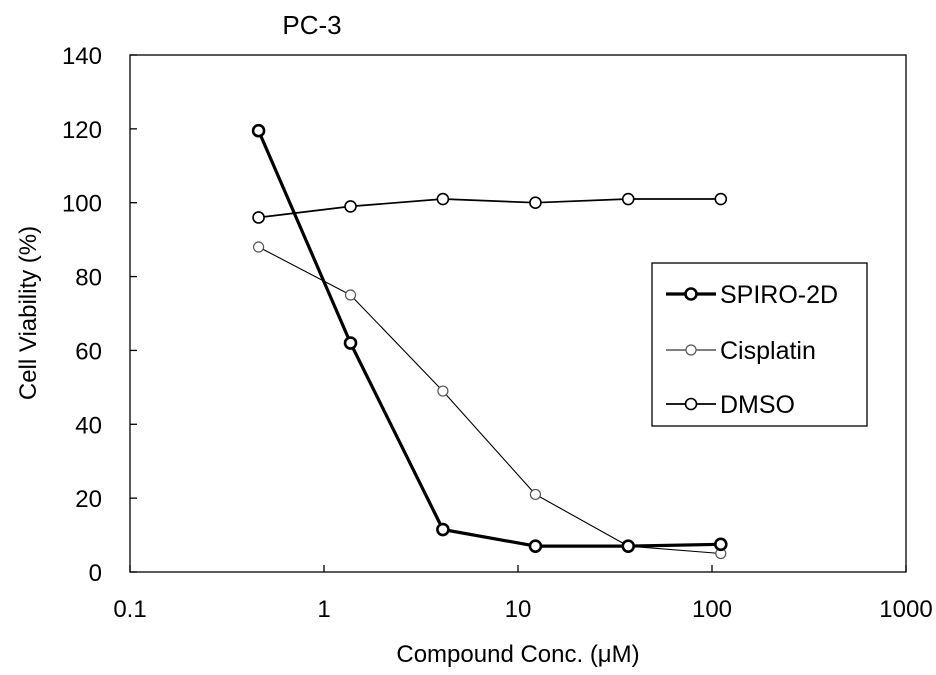  I want to click on y-tick-label: 20, so click(88, 499).